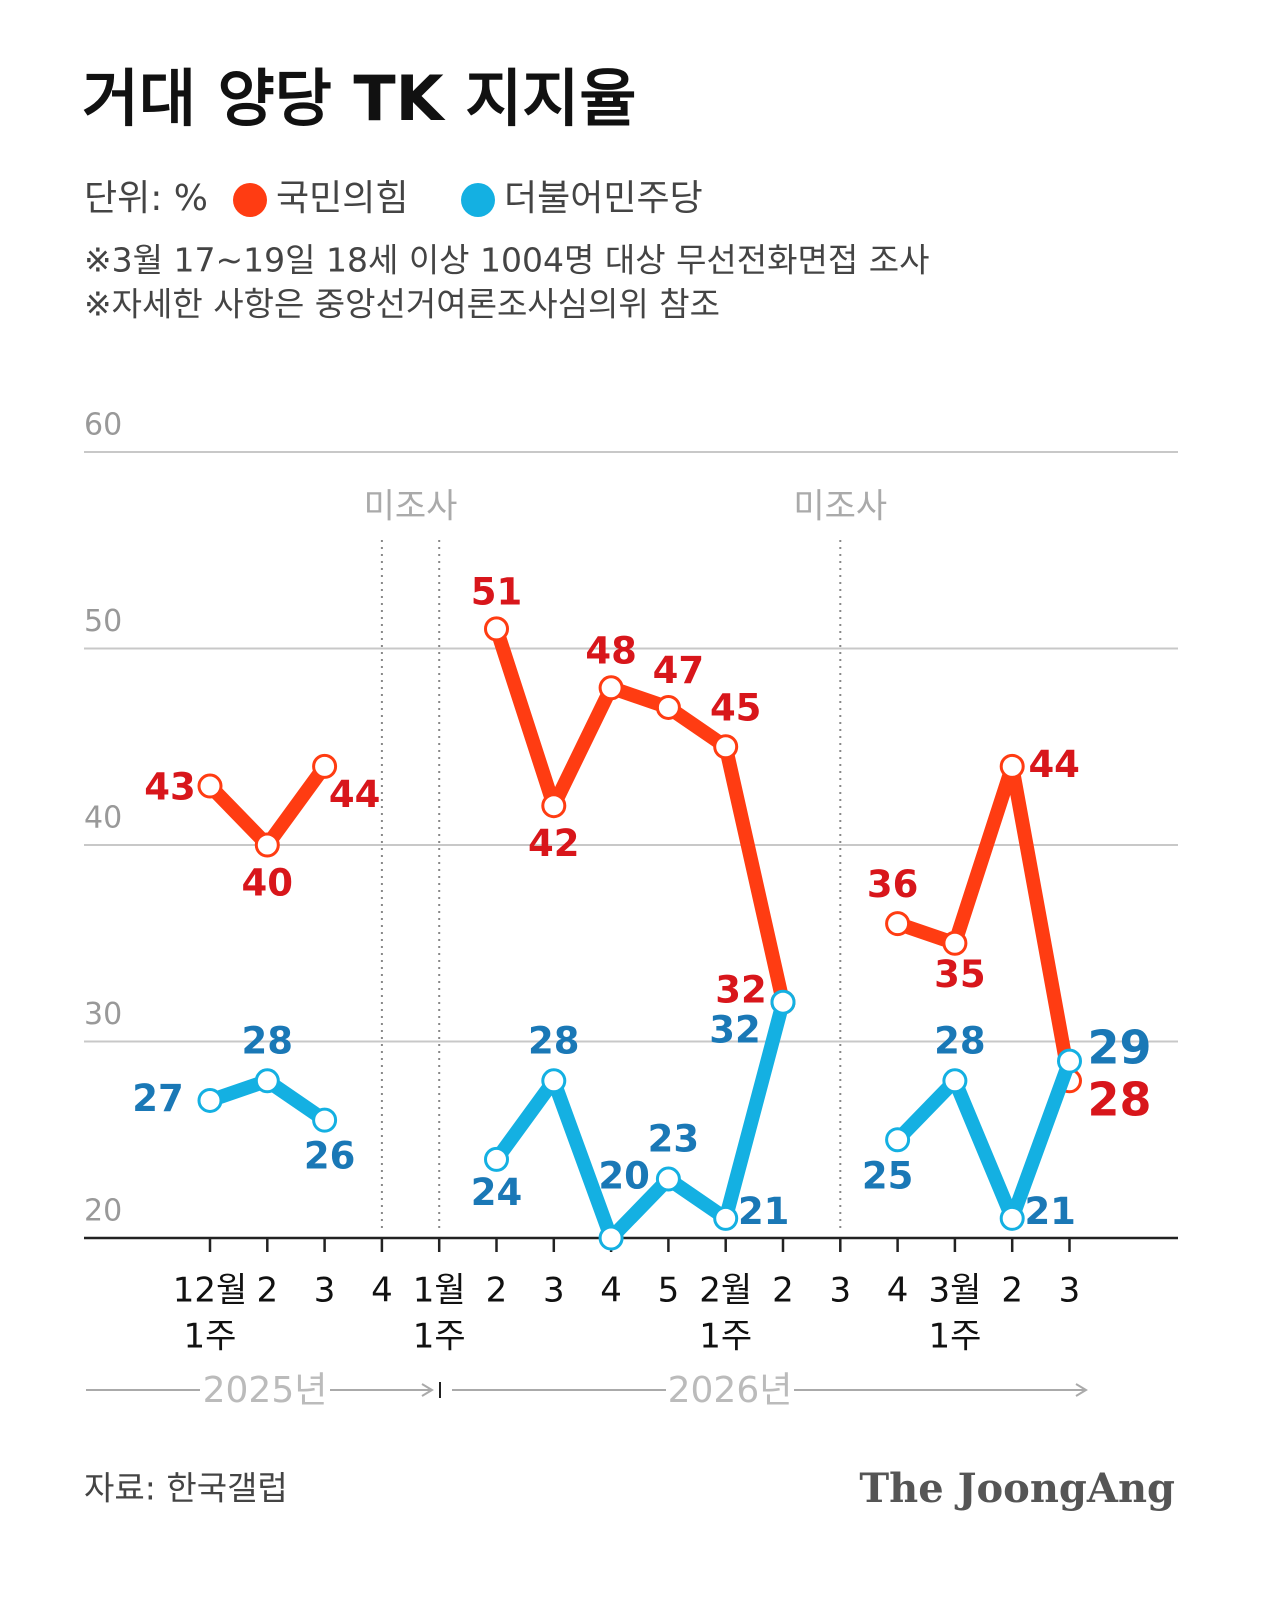  Describe the element at coordinates (674, 1139) in the screenshot. I see `value-label: 23` at that location.